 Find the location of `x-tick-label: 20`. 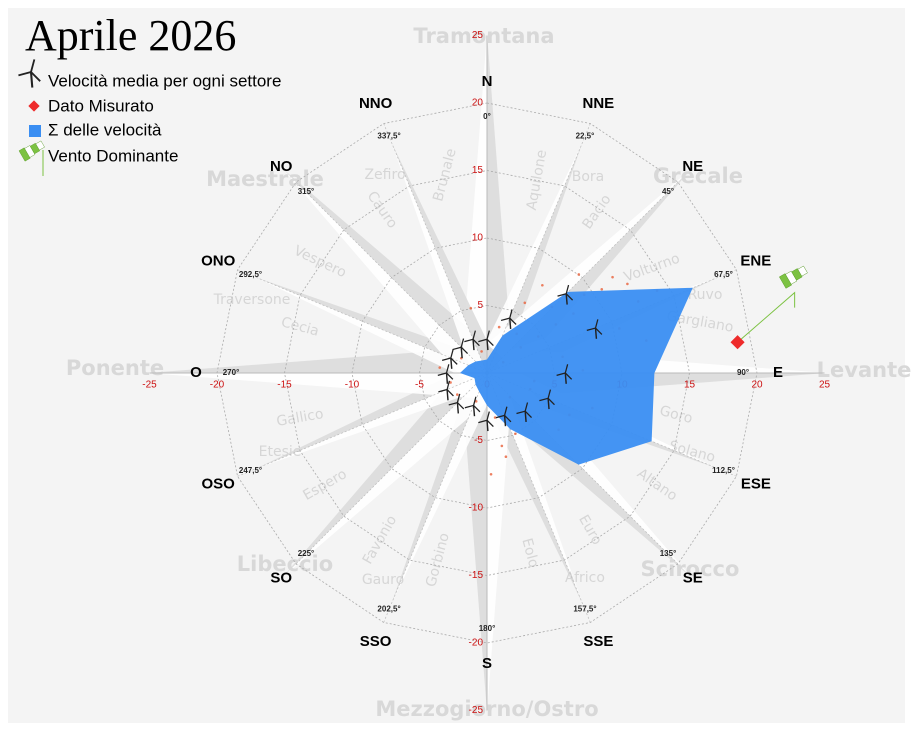

x-tick-label: 20 is located at coordinates (757, 385).